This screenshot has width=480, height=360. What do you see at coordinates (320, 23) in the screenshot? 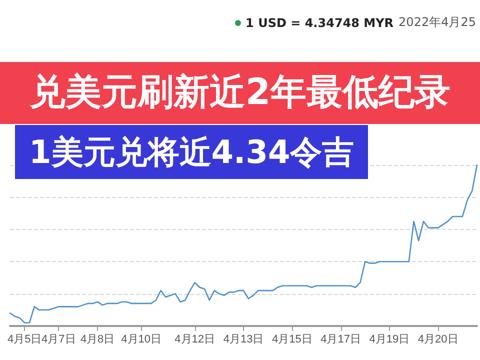
I see `text: 1 USD = 4.34748 MYR` at bounding box center [320, 23].